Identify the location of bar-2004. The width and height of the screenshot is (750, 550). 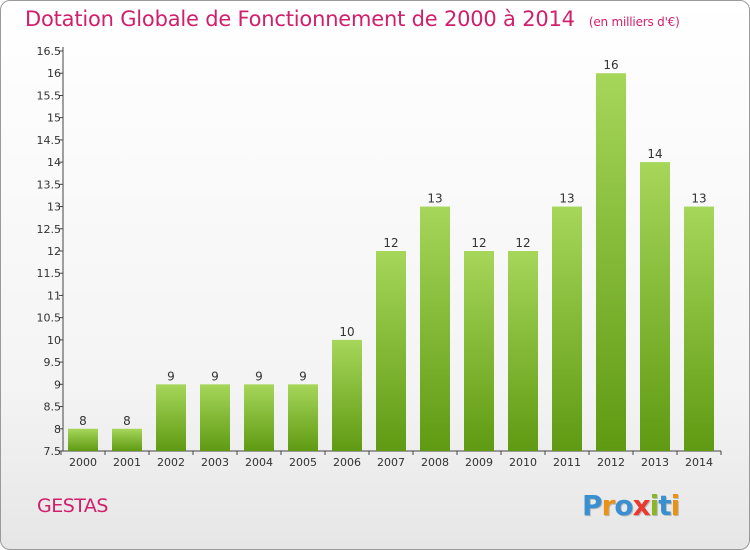
(259, 417).